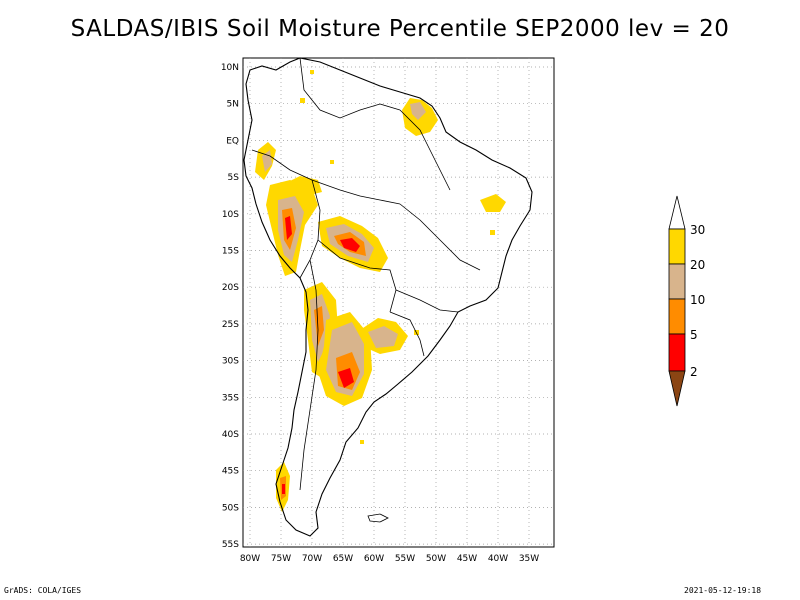 The image size is (800, 600). What do you see at coordinates (230, 325) in the screenshot?
I see `lat-tick-label: 25S` at bounding box center [230, 325].